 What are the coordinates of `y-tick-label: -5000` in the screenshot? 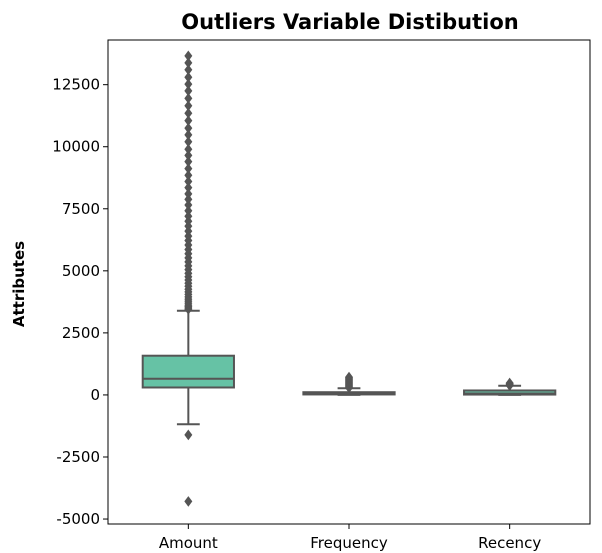 It's located at (78, 519).